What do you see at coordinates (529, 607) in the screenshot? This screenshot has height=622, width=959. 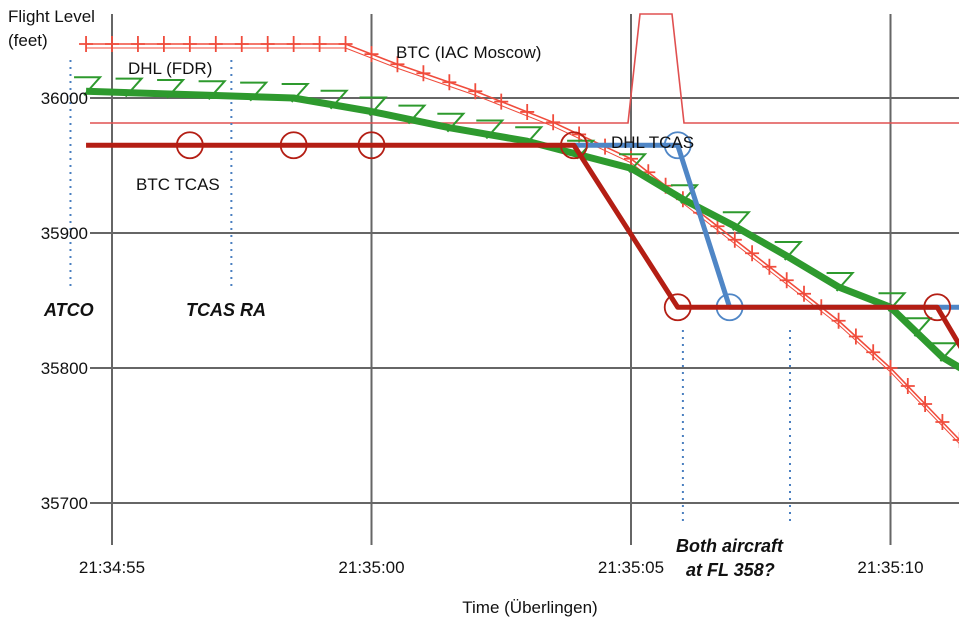 I see `x-axis-label: Time (Überlingen)` at bounding box center [529, 607].